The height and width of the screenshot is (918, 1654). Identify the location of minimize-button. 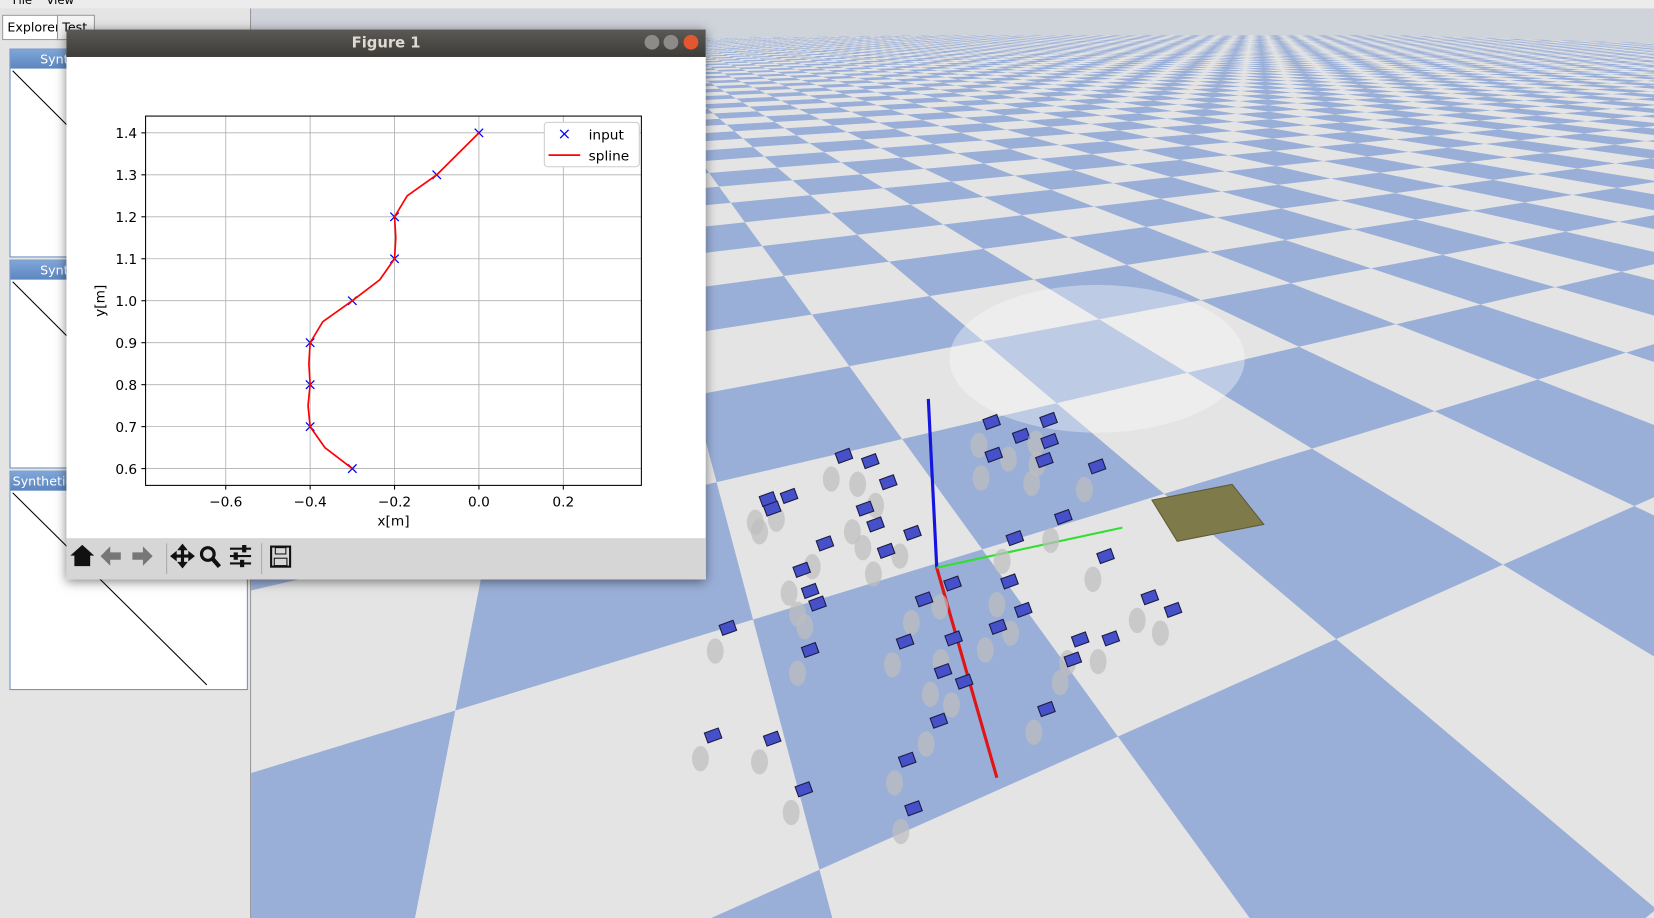
(652, 42).